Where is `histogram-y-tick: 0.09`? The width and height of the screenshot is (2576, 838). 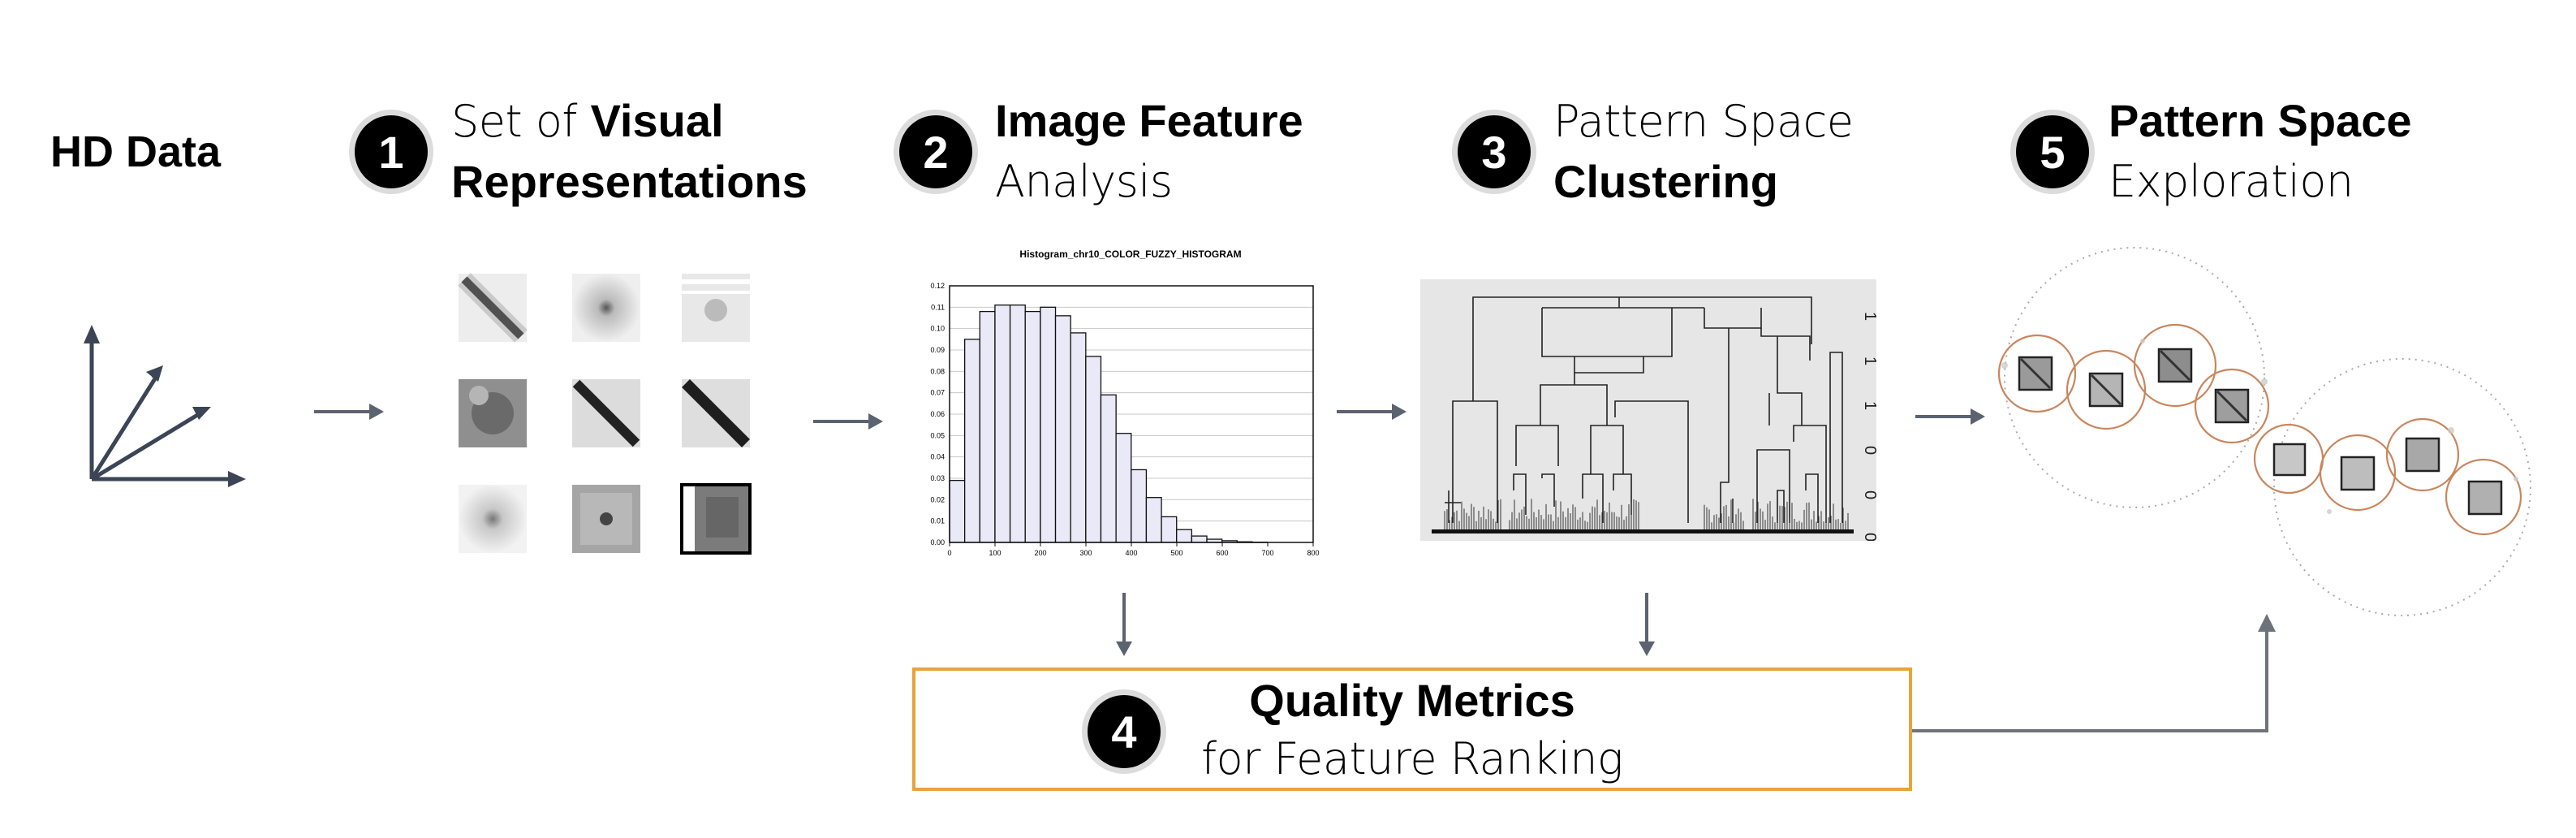
histogram-y-tick: 0.09 is located at coordinates (938, 350).